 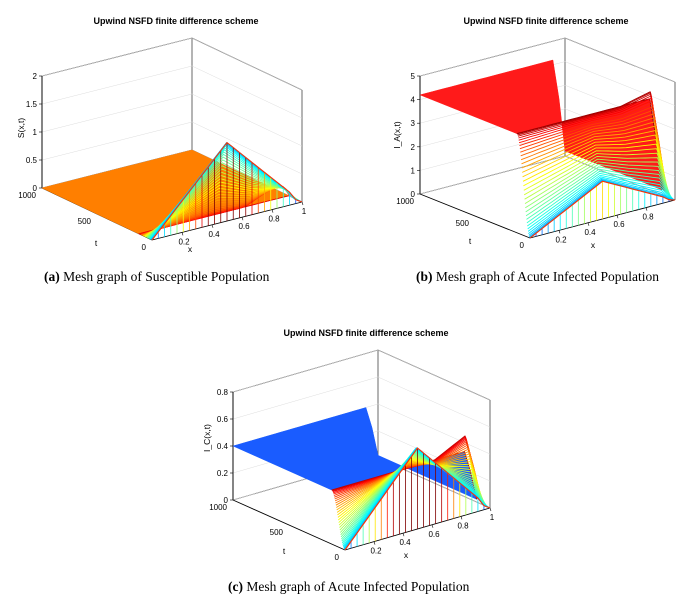 I want to click on z-tick-label: 1.5, so click(x=32, y=104).